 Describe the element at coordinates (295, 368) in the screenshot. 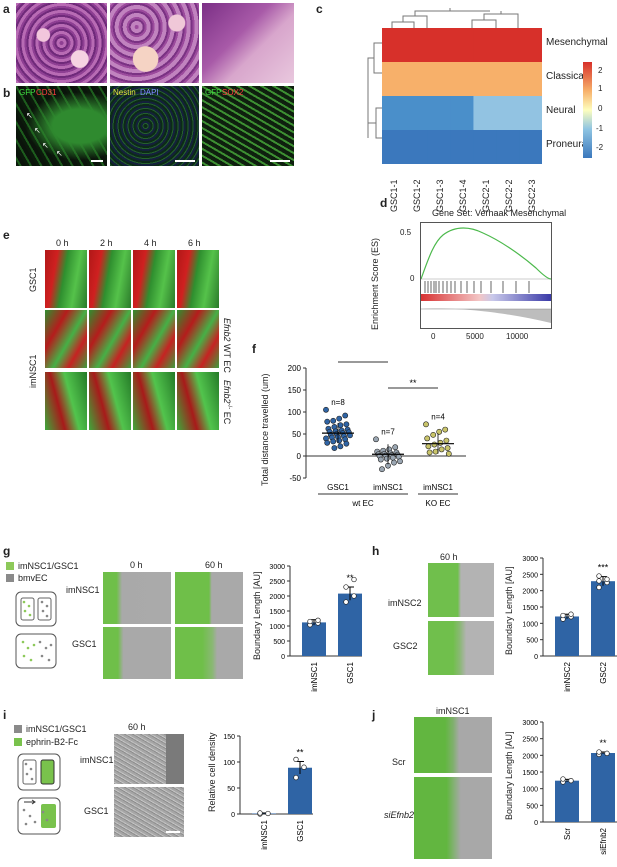

I see `y-tick-label: 200` at that location.